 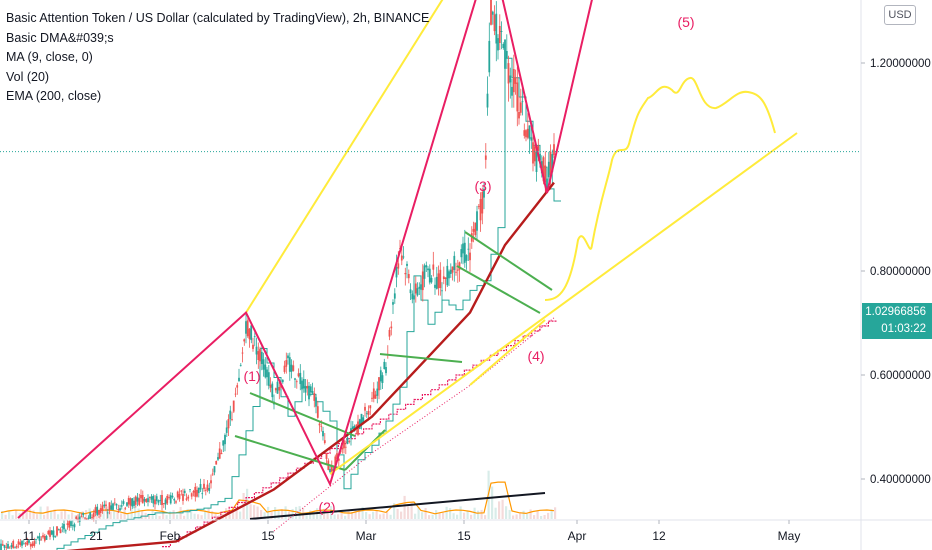 What do you see at coordinates (28, 76) in the screenshot?
I see `study-vol: Vol (20)` at bounding box center [28, 76].